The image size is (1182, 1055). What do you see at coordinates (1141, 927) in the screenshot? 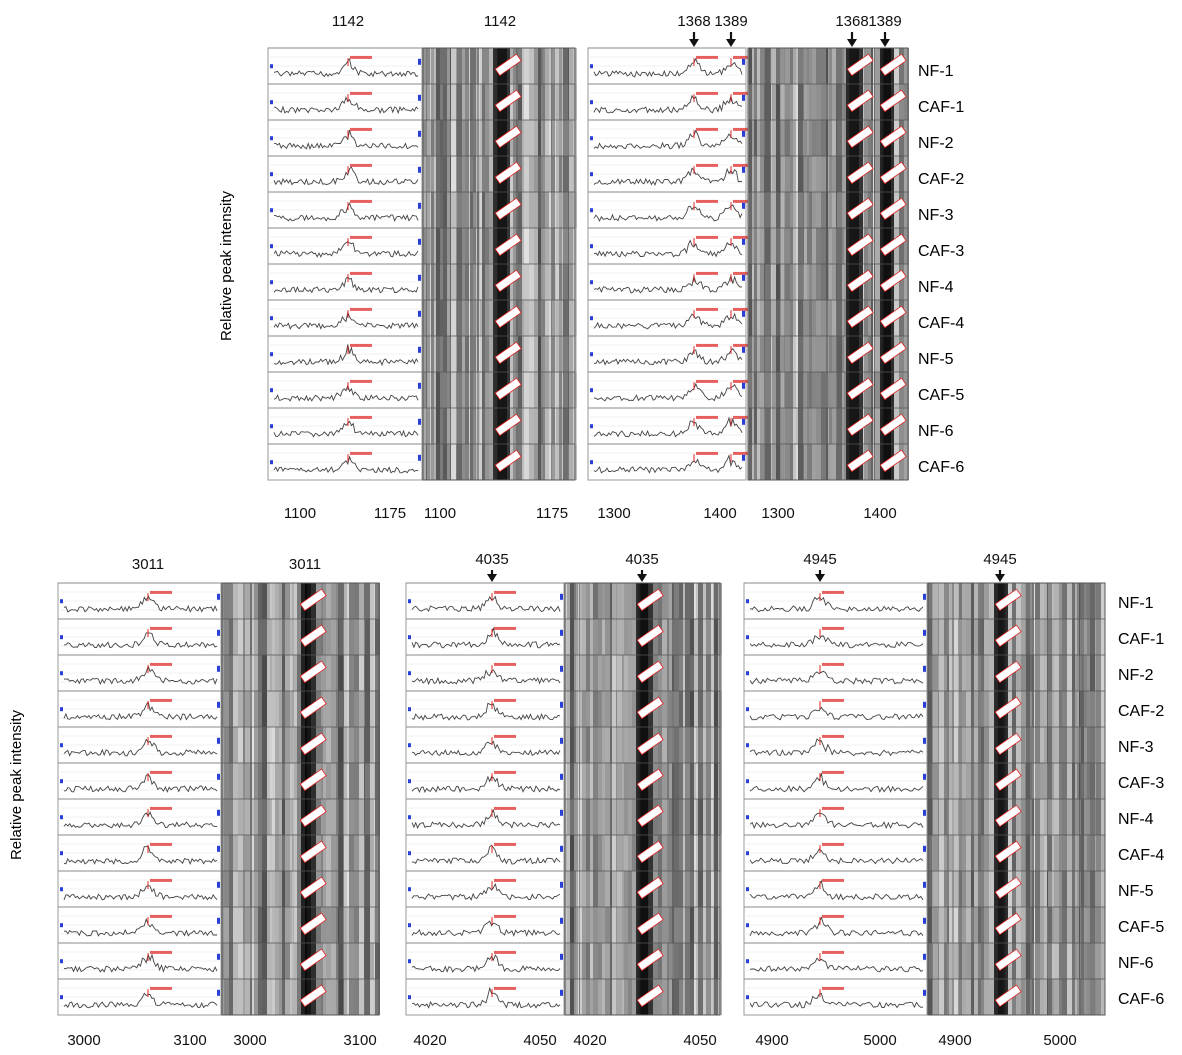
I see `sample-label: CAF-5` at bounding box center [1141, 927].